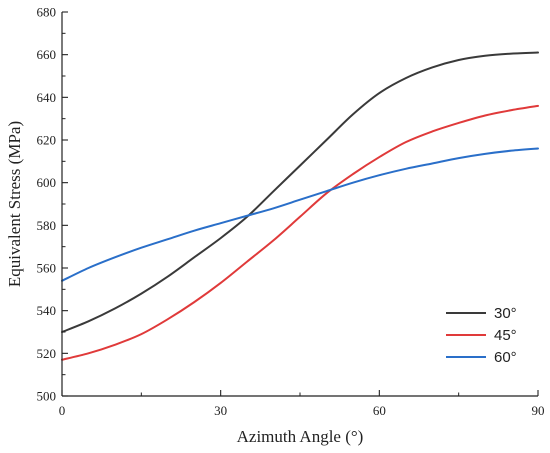 Image resolution: width=550 pixels, height=453 pixels. Describe the element at coordinates (47, 140) in the screenshot. I see `y-tick-label: 620` at that location.